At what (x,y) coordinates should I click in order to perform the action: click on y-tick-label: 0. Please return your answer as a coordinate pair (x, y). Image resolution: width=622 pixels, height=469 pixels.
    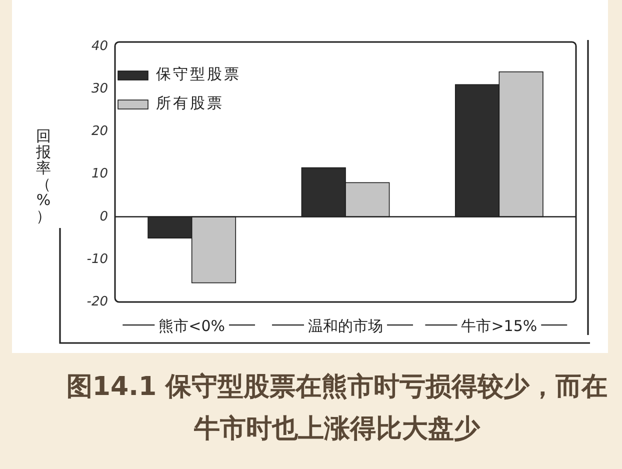
    Looking at the image, I should click on (104, 216).